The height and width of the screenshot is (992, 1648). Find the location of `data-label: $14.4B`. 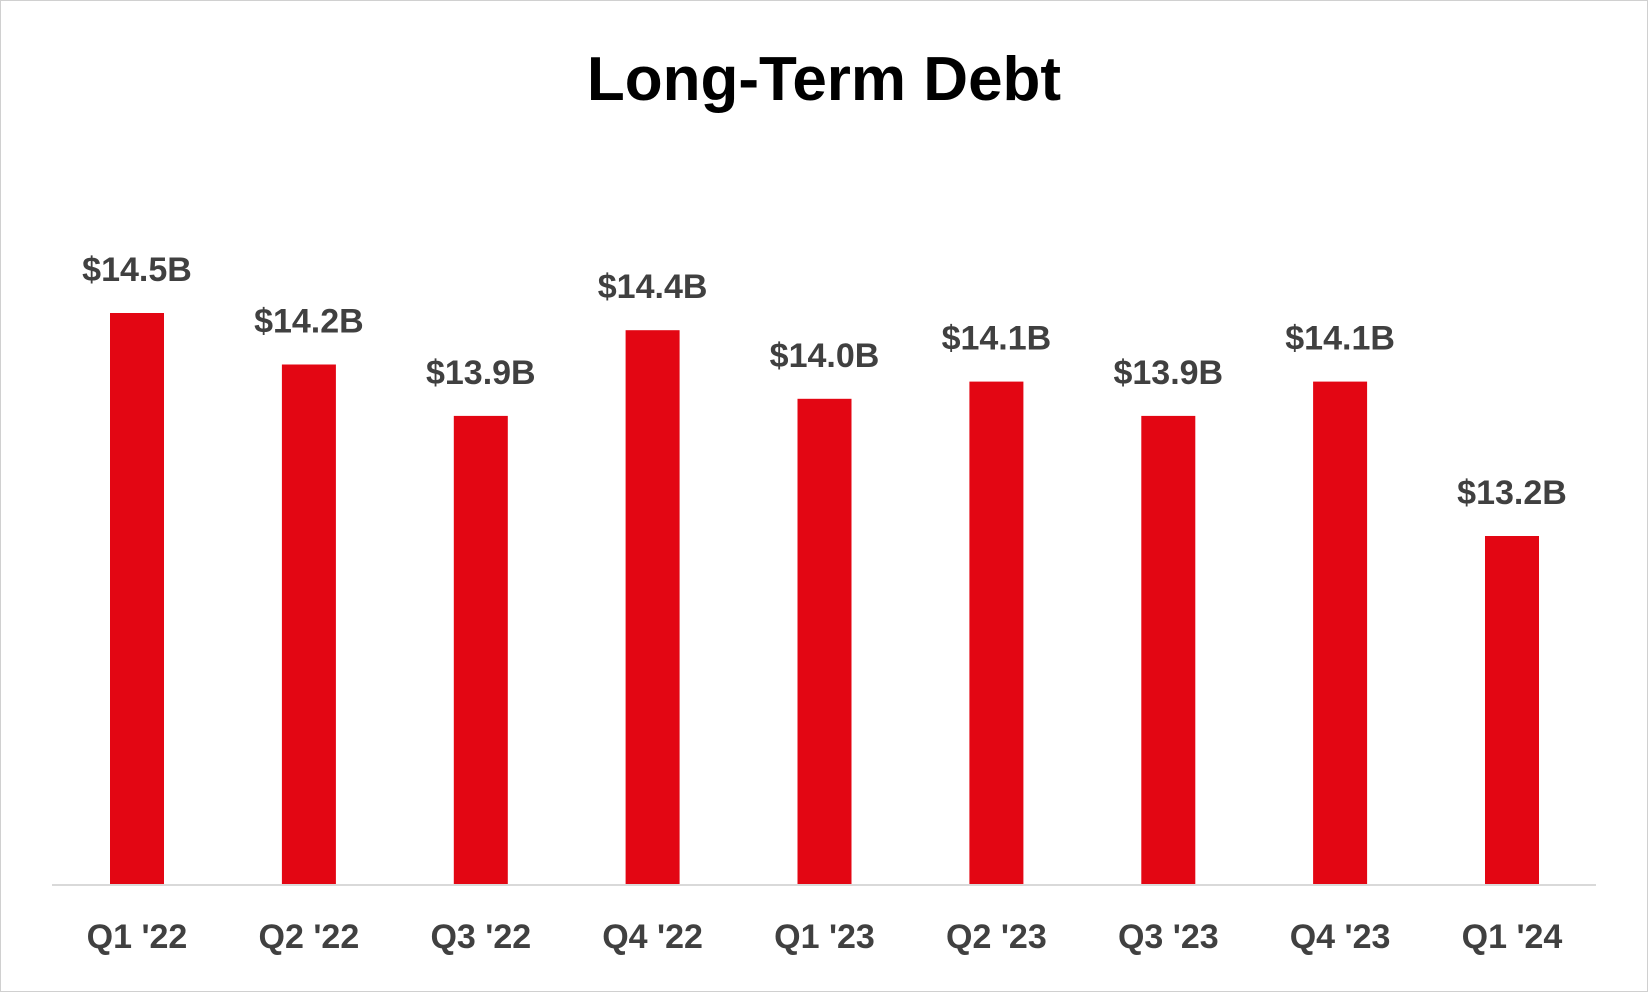

data-label: $14.4B is located at coordinates (653, 287).